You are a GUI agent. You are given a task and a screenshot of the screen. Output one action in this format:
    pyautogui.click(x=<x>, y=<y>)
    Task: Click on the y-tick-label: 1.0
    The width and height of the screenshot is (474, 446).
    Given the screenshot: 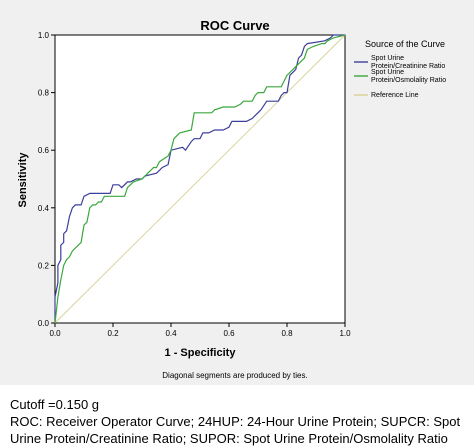 What is the action you would take?
    pyautogui.click(x=44, y=35)
    